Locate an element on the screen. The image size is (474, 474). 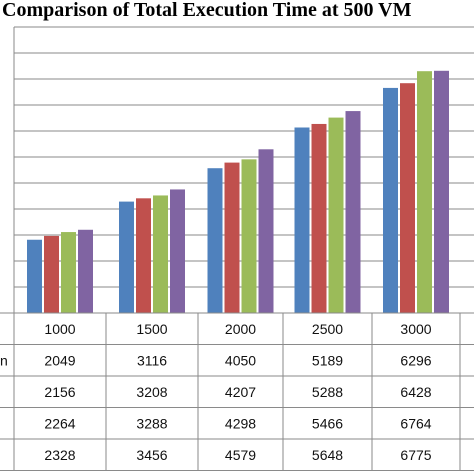
data-label: 6764 is located at coordinates (415, 423).